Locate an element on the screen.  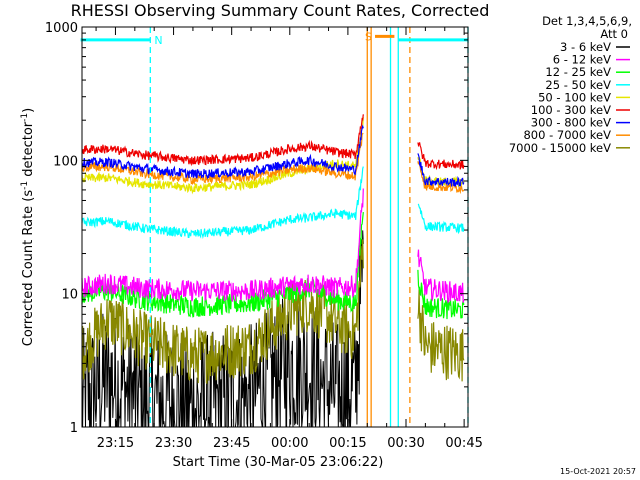
series-800-7000-kev is located at coordinates (273, 163).